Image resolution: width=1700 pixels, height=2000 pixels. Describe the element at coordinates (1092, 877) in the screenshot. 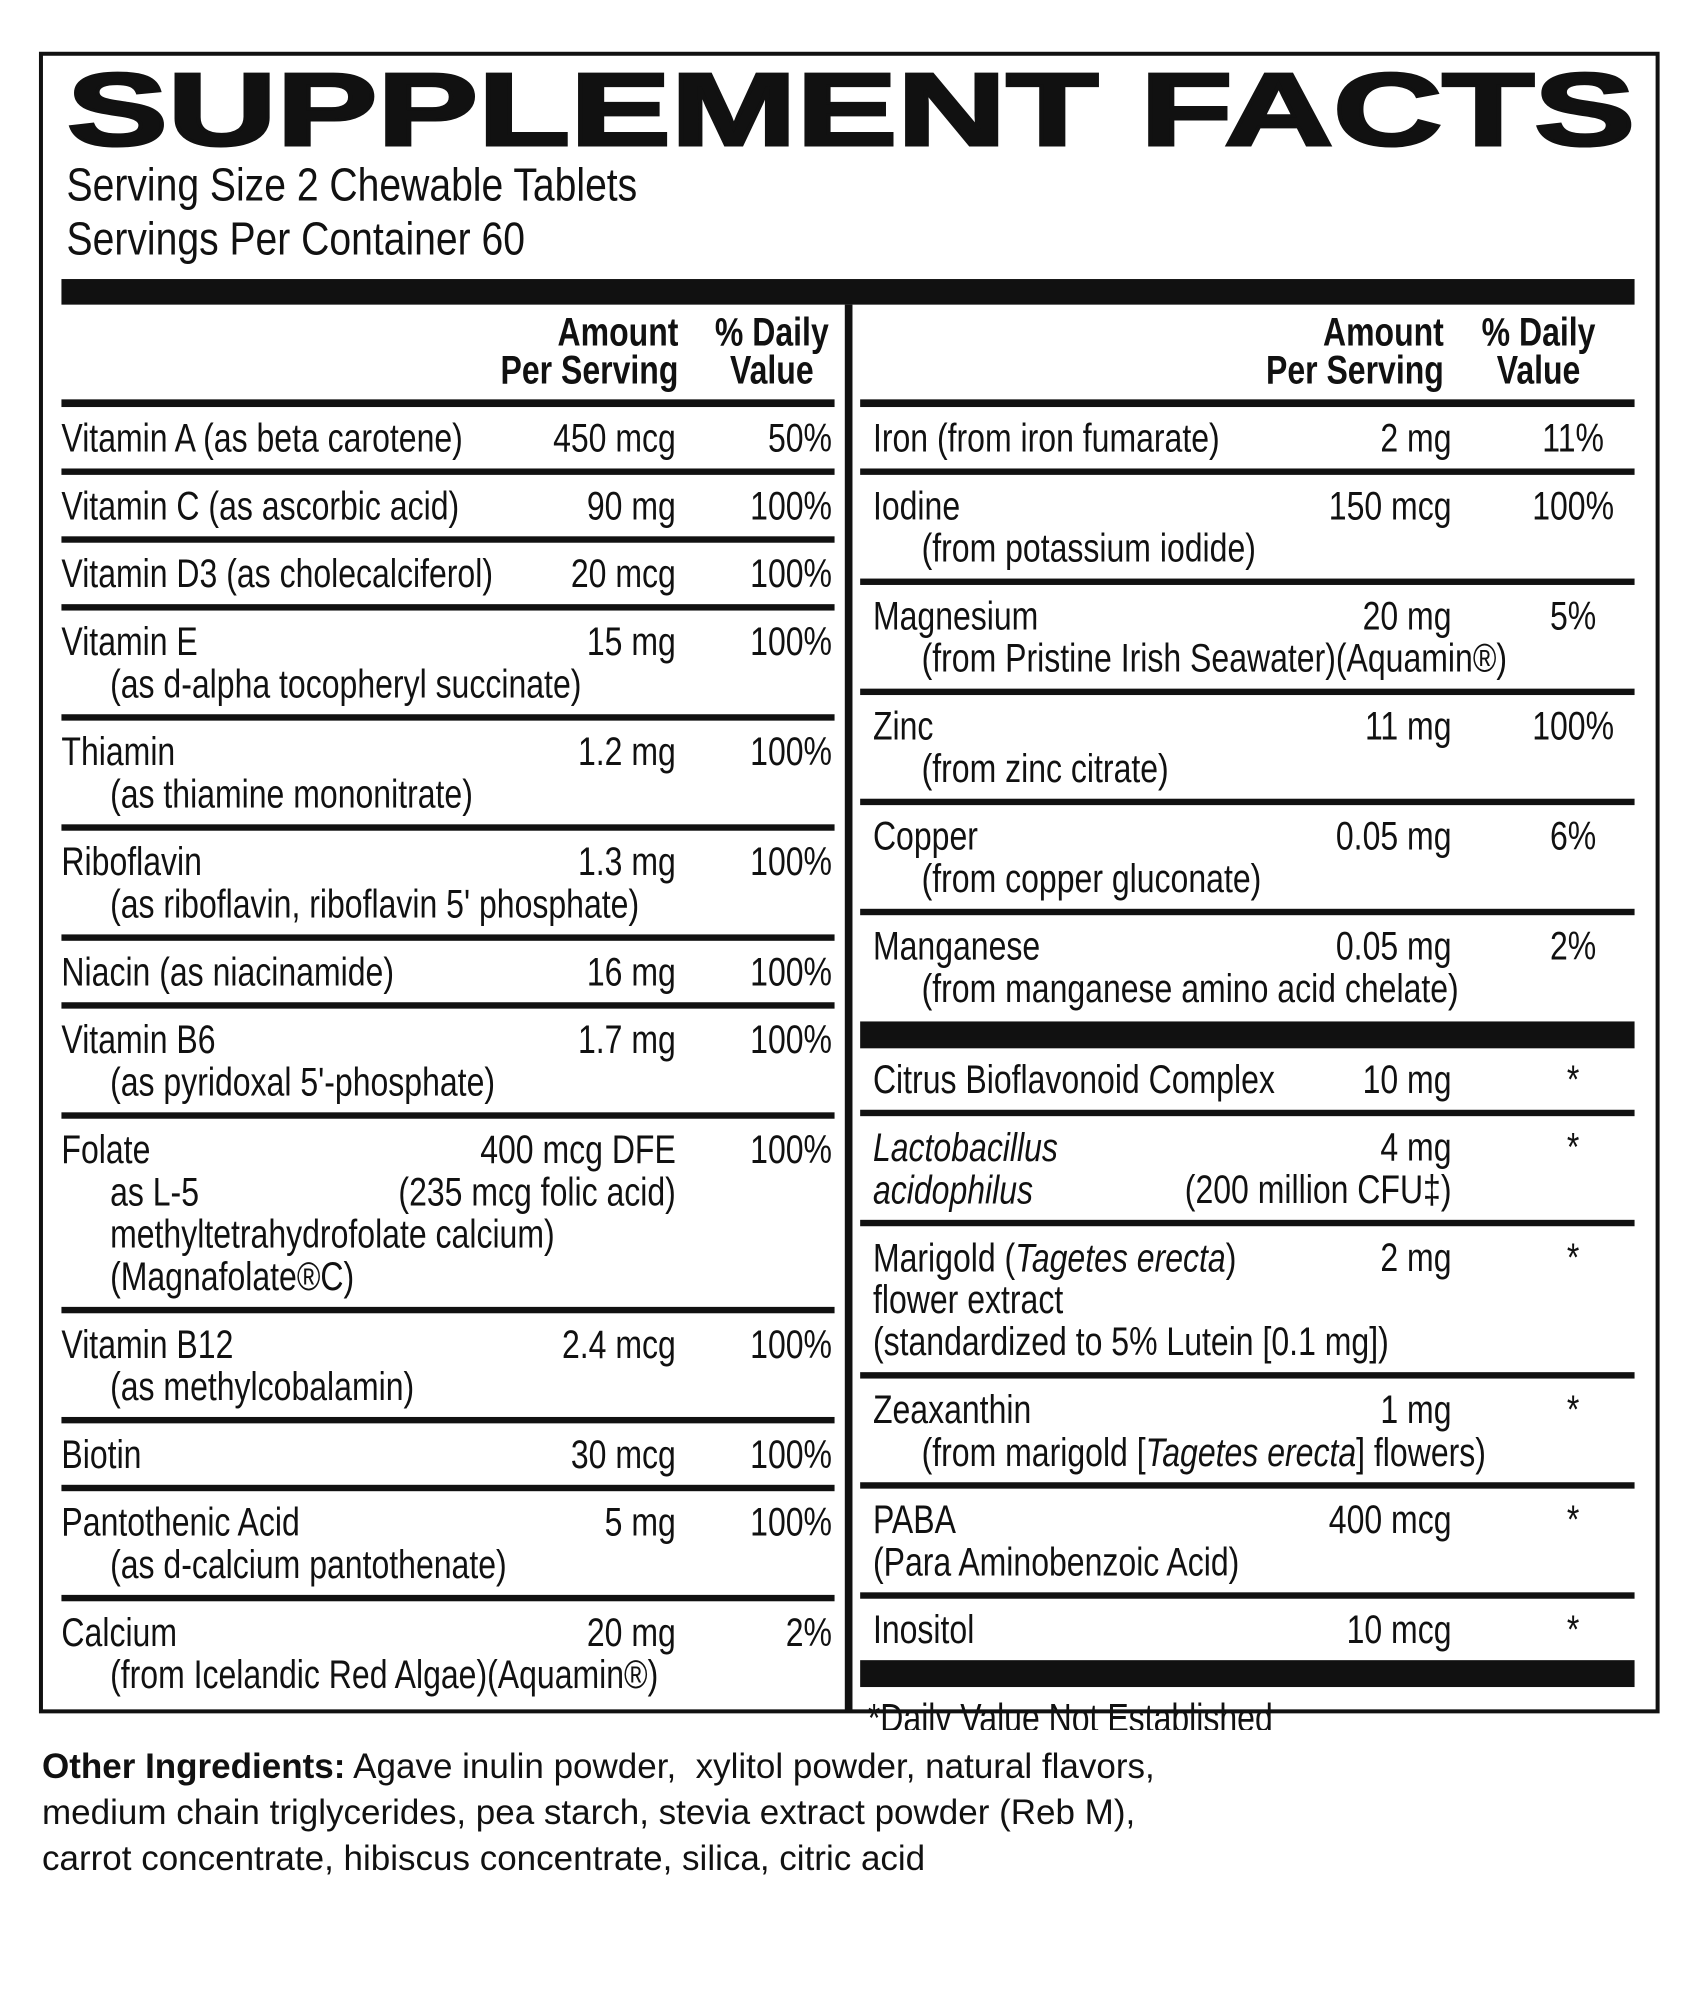

I see `nutrient-detail: (from copper gluconate)` at that location.